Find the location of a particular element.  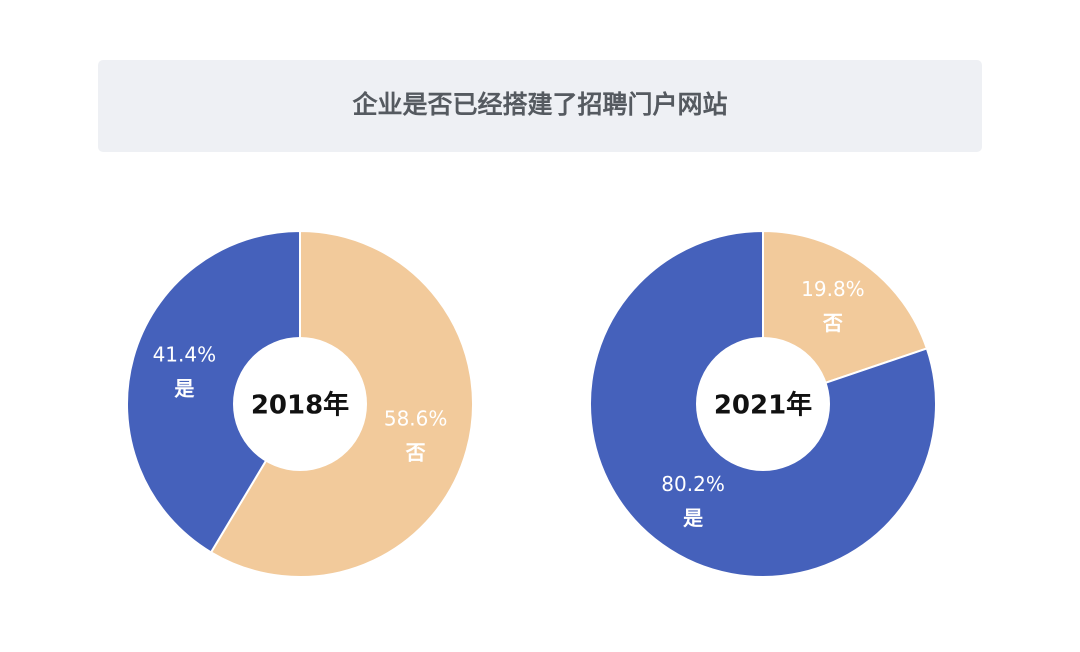

value-label: 58.6% is located at coordinates (416, 419).